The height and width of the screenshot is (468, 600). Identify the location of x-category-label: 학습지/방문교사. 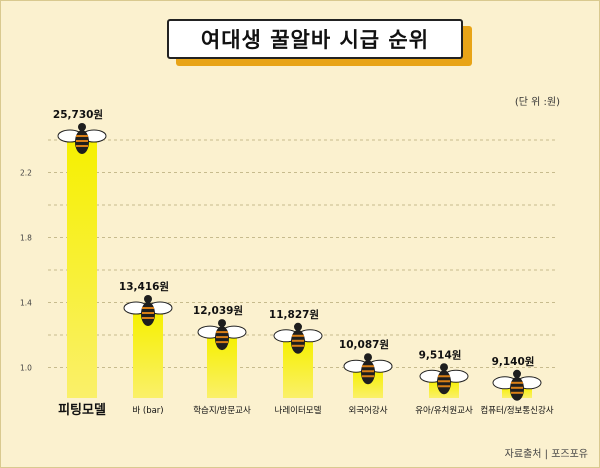
(222, 410).